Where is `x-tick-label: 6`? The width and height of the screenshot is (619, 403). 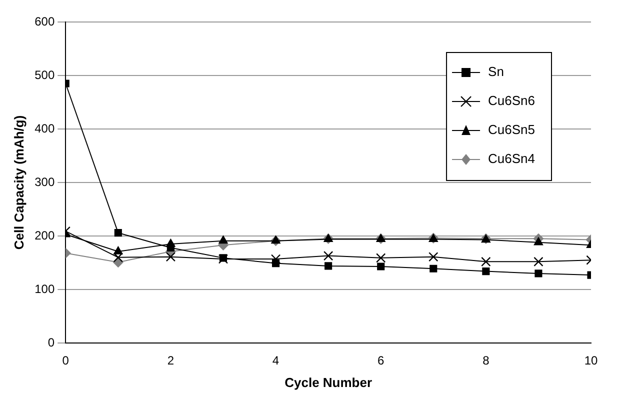 x-tick-label: 6 is located at coordinates (381, 361).